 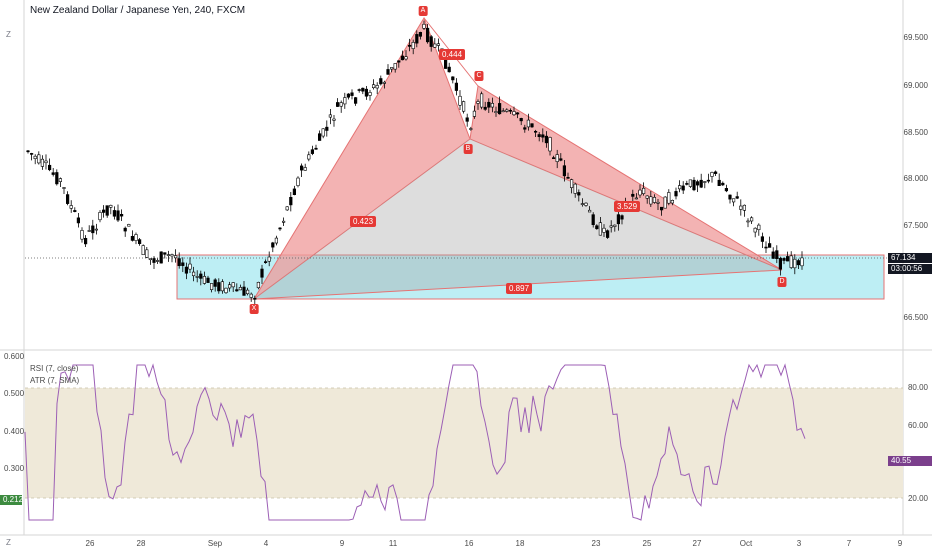 What do you see at coordinates (8, 34) in the screenshot?
I see `zoom-button-top: Z` at bounding box center [8, 34].